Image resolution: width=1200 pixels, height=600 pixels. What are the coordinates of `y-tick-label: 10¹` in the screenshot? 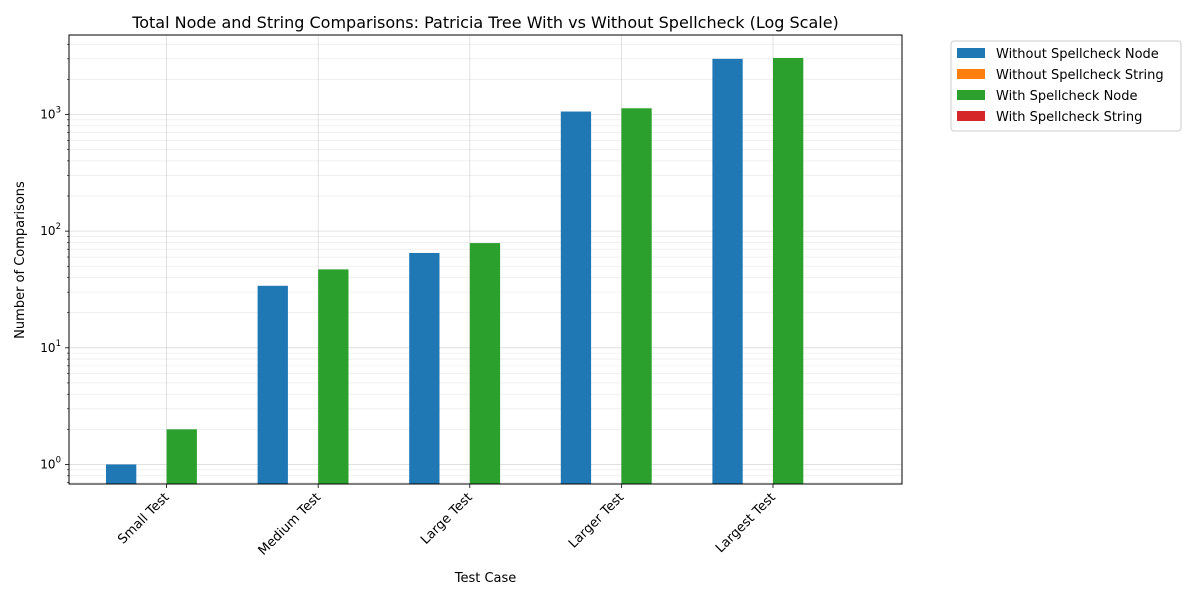 It's located at (50, 347).